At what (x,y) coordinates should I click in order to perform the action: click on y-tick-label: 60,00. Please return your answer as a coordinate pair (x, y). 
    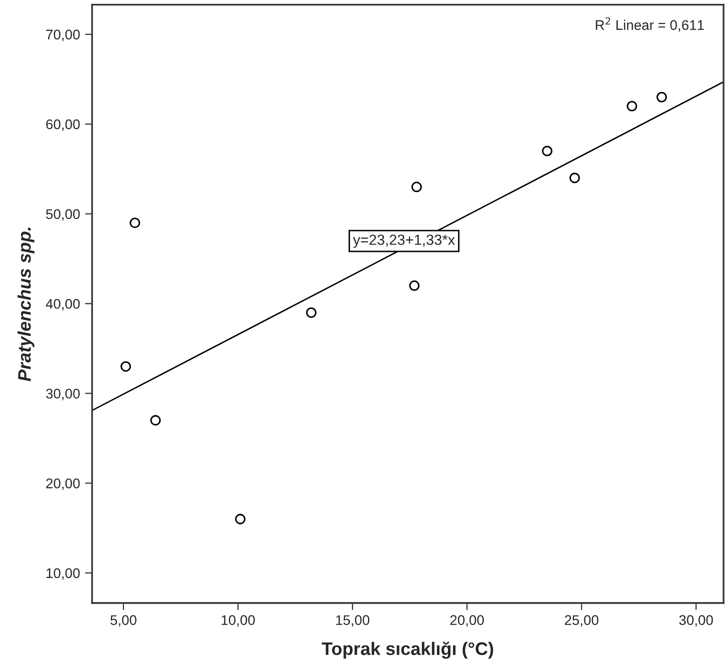
    Looking at the image, I should click on (63, 125).